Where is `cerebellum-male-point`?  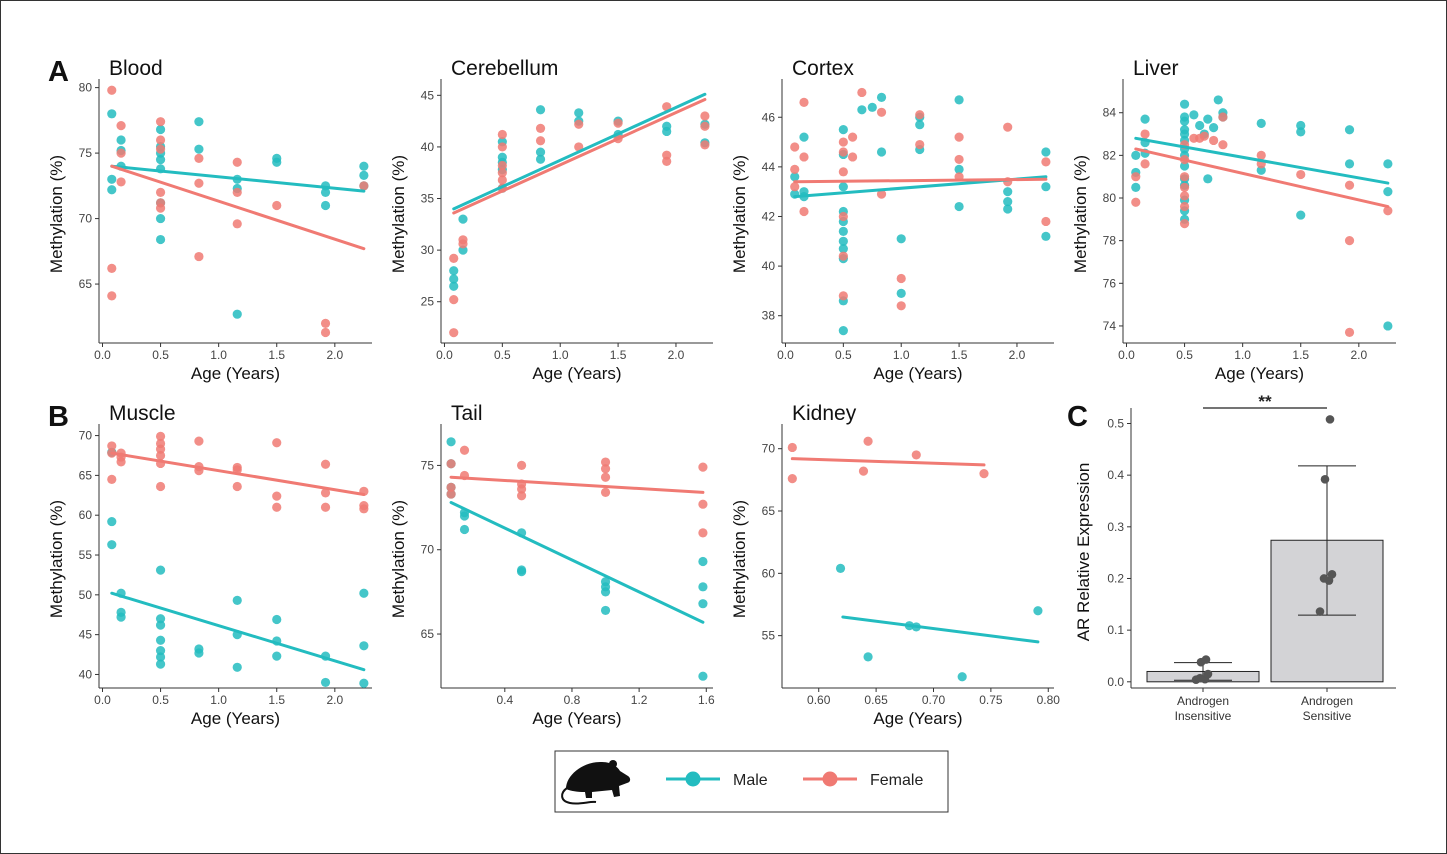 cerebellum-male-point is located at coordinates (540, 152).